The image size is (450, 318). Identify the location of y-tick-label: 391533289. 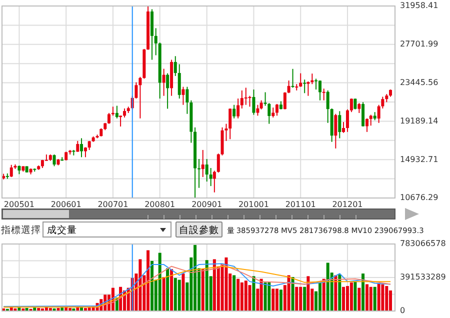
(423, 277).